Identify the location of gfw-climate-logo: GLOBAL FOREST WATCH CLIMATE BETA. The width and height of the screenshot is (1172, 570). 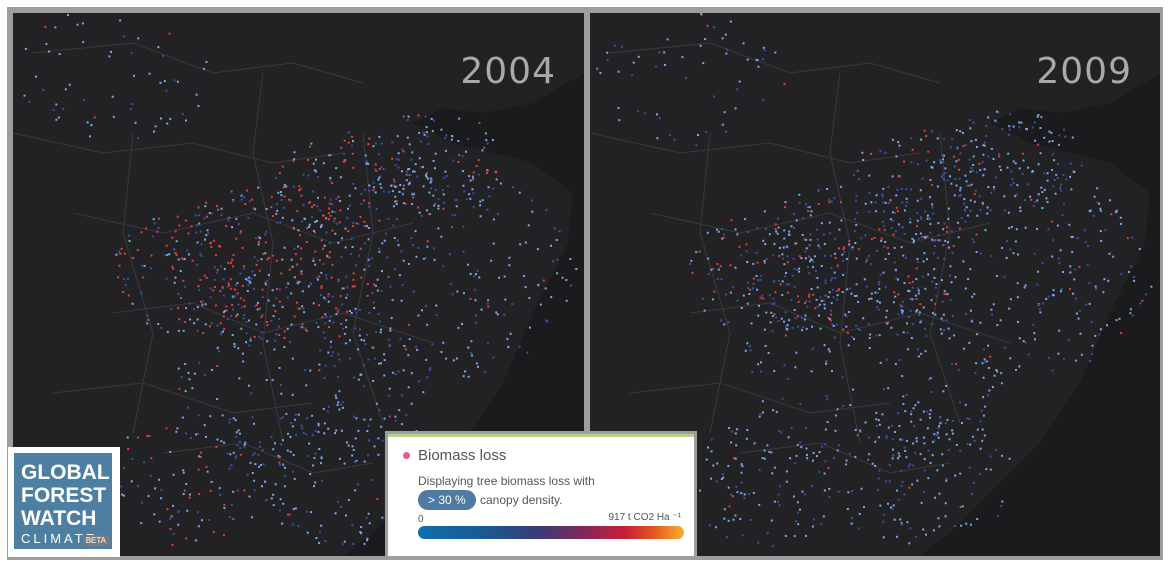
(64, 502).